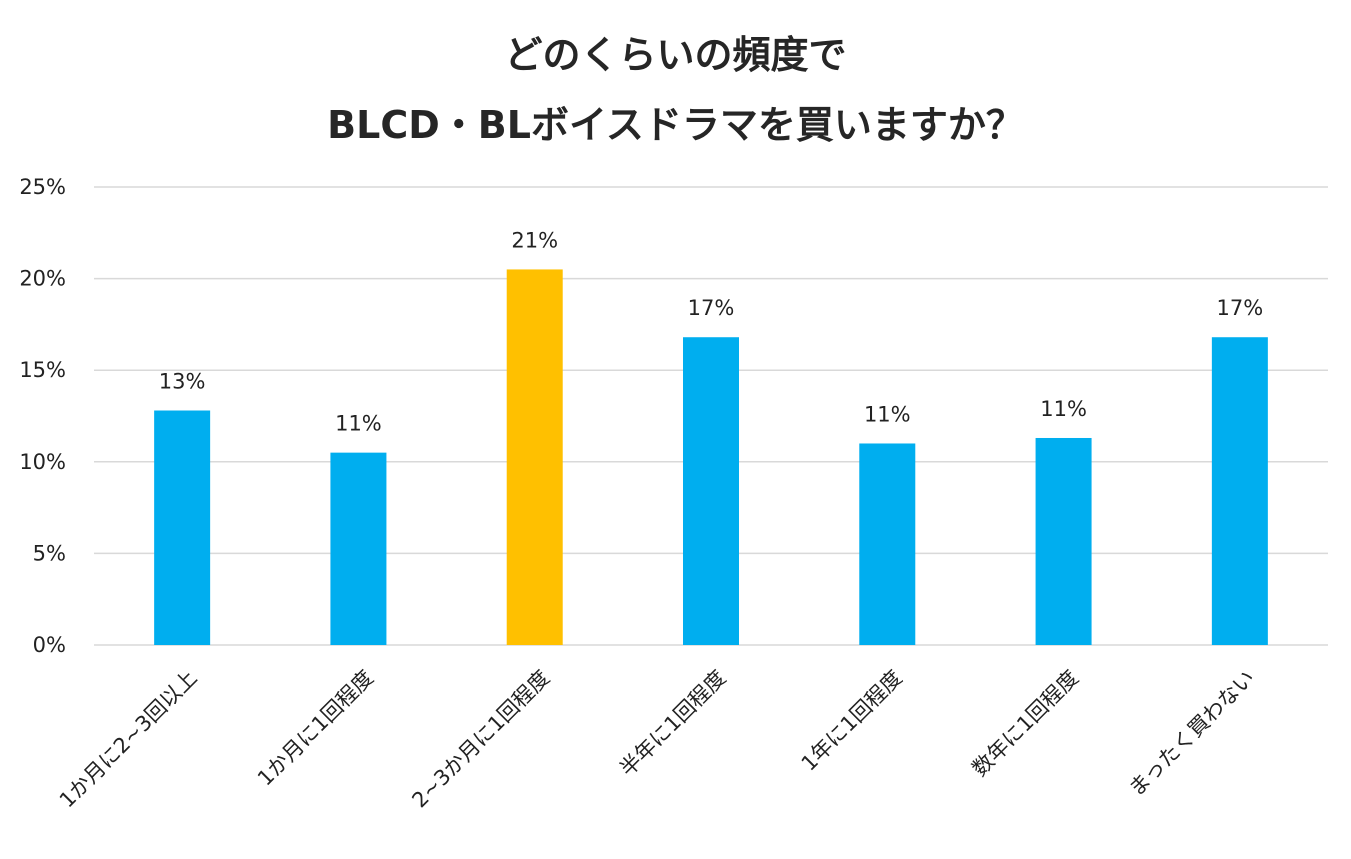 Image resolution: width=1351 pixels, height=859 pixels. I want to click on x-tick-label: まったく買わない, so click(1191, 733).